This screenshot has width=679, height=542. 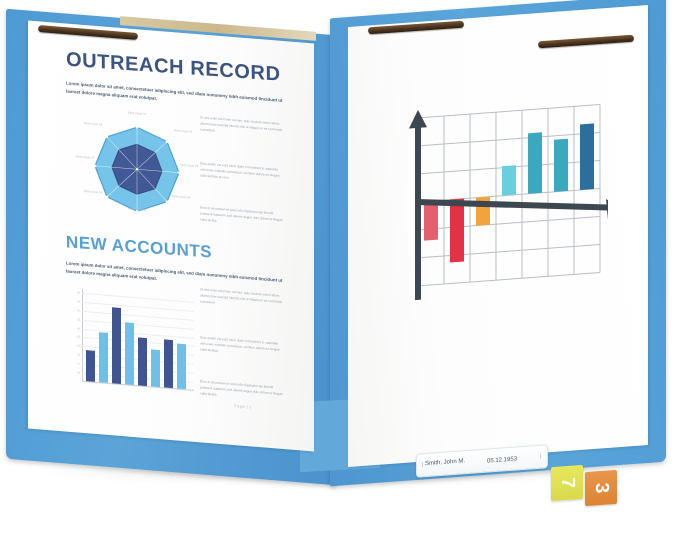 I want to click on label-tick-right, so click(x=540, y=456).